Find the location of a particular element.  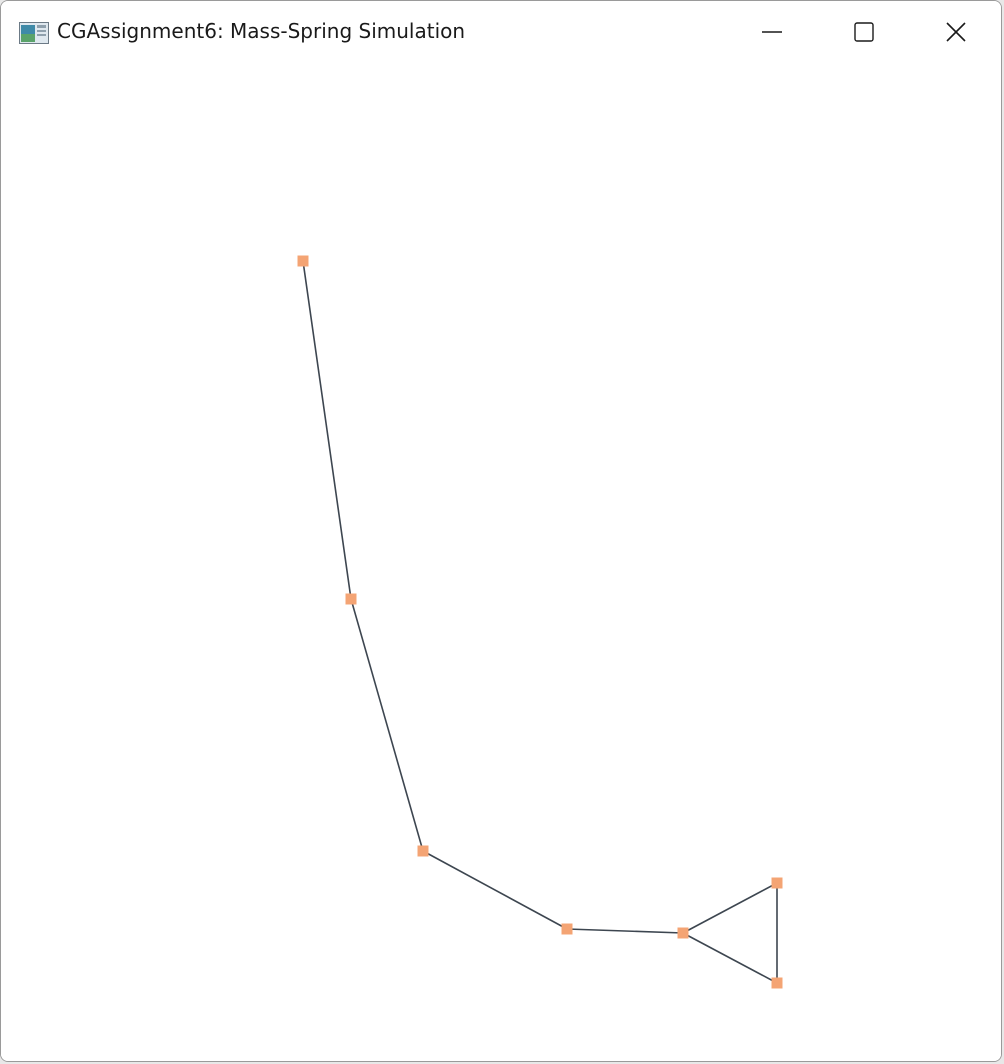

close-button is located at coordinates (955, 32).